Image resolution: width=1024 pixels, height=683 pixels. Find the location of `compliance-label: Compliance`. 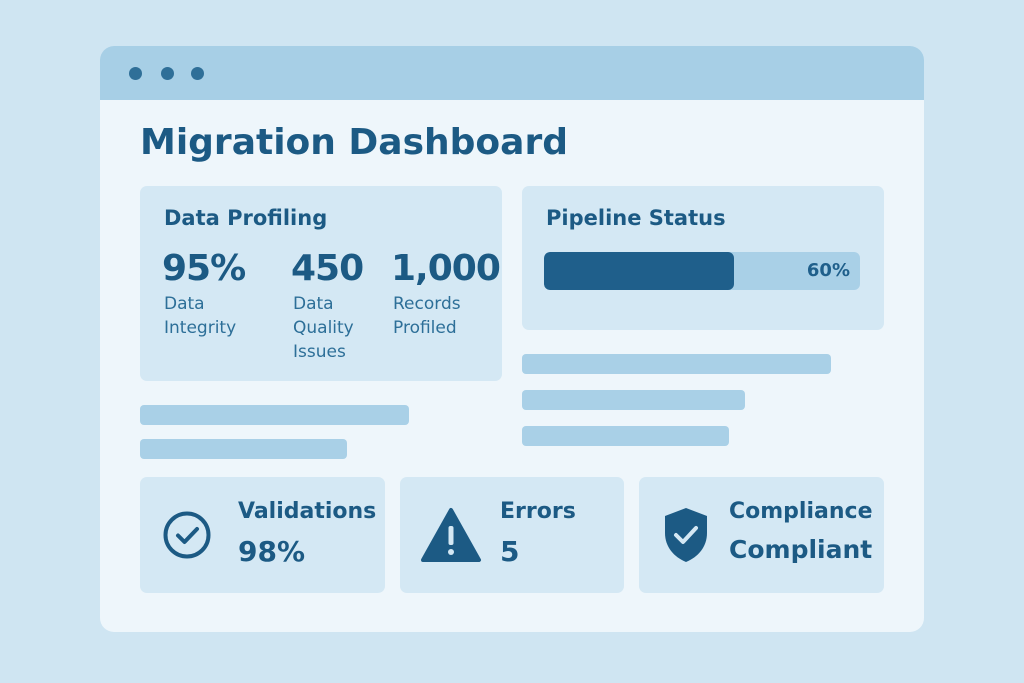

compliance-label: Compliance is located at coordinates (801, 511).